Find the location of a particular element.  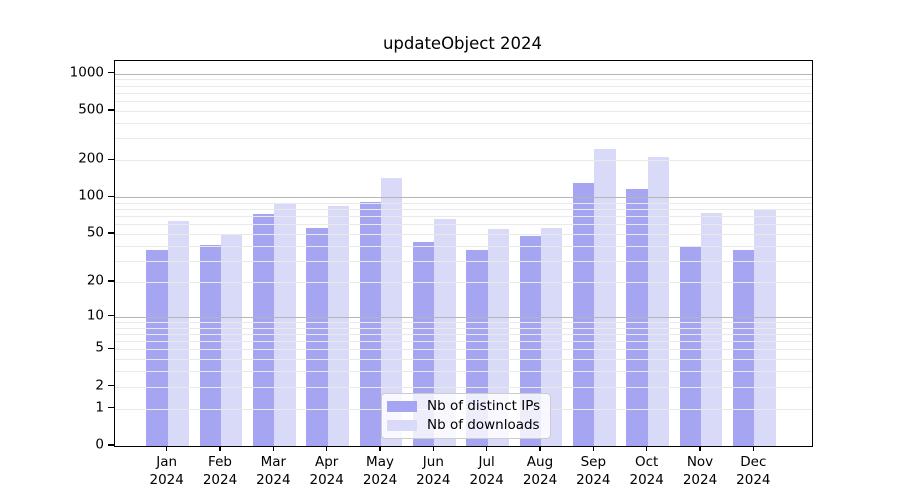

legend-swatch-downloads is located at coordinates (402, 425).